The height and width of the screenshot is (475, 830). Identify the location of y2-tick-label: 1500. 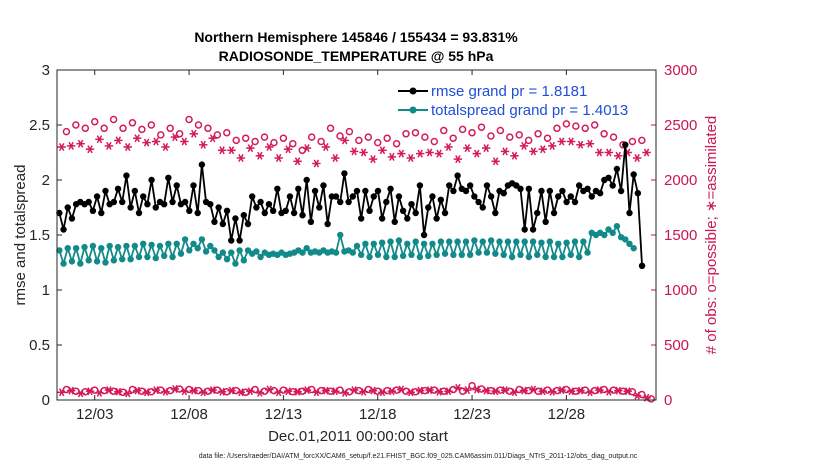
(680, 235).